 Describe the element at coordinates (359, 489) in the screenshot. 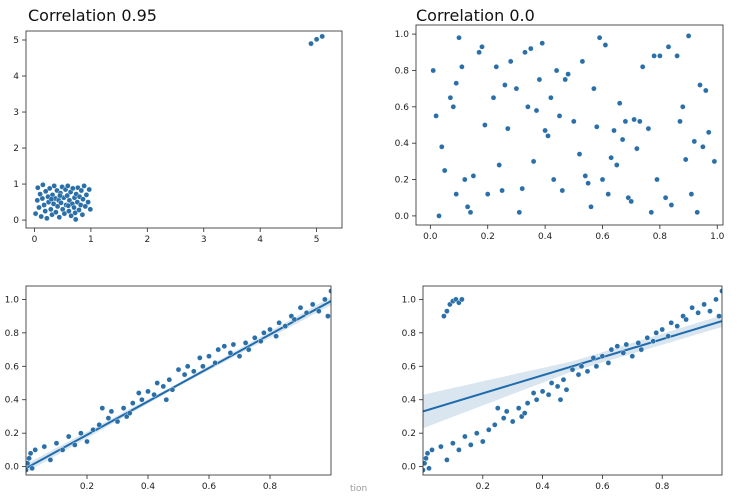

I see `caption-fragment: tion` at that location.